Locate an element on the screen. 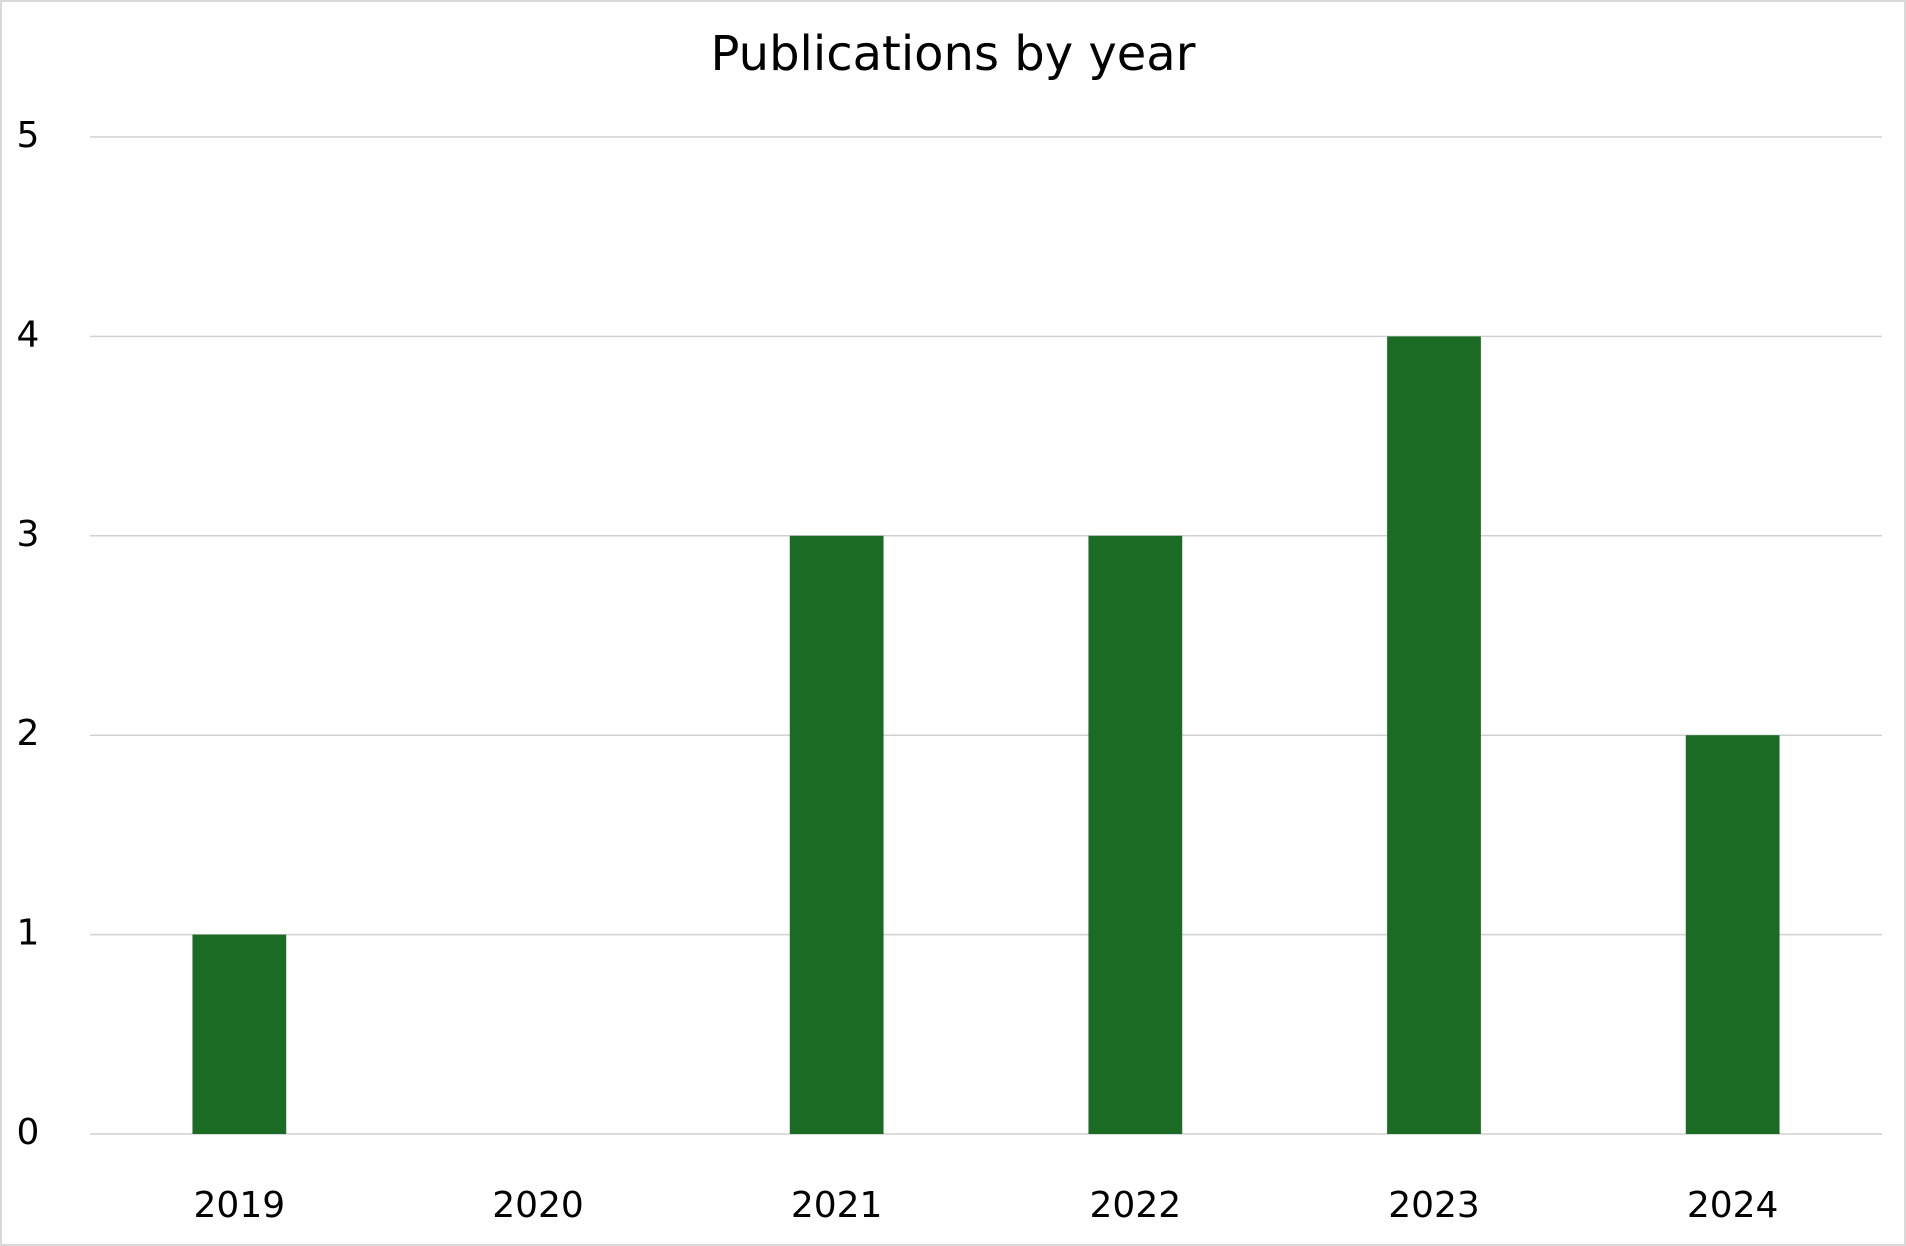 The image size is (1906, 1246). y-tick-label: 4 is located at coordinates (28, 334).